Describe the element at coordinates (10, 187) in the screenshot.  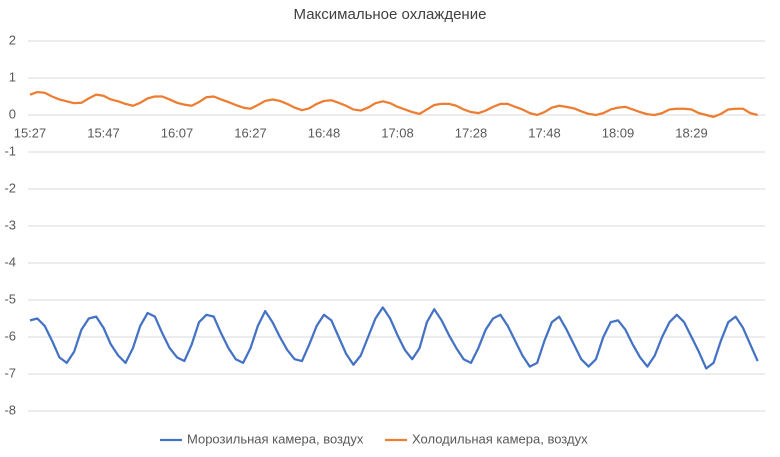
I see `y-tick-label: -2` at that location.